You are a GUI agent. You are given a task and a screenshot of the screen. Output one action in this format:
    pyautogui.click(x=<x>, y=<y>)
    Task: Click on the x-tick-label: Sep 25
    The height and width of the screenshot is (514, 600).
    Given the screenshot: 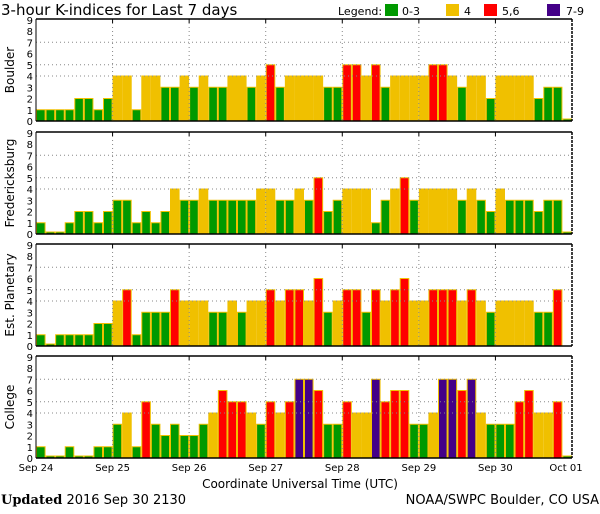 What is the action you would take?
    pyautogui.click(x=112, y=468)
    